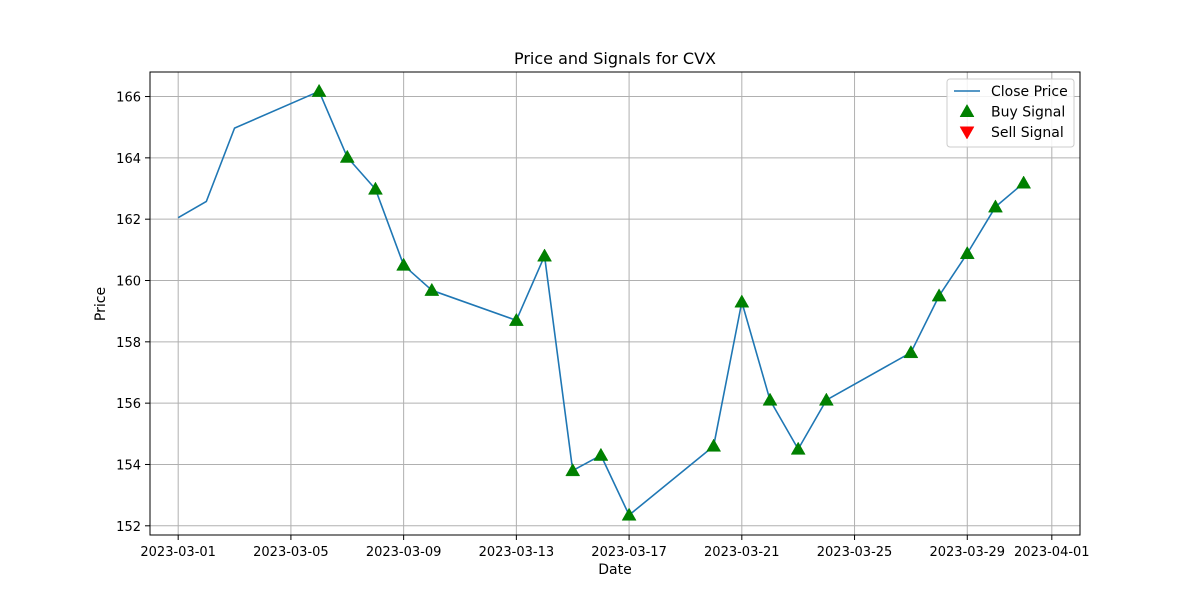  I want to click on x-tick-label: 2023-03-25, so click(855, 552).